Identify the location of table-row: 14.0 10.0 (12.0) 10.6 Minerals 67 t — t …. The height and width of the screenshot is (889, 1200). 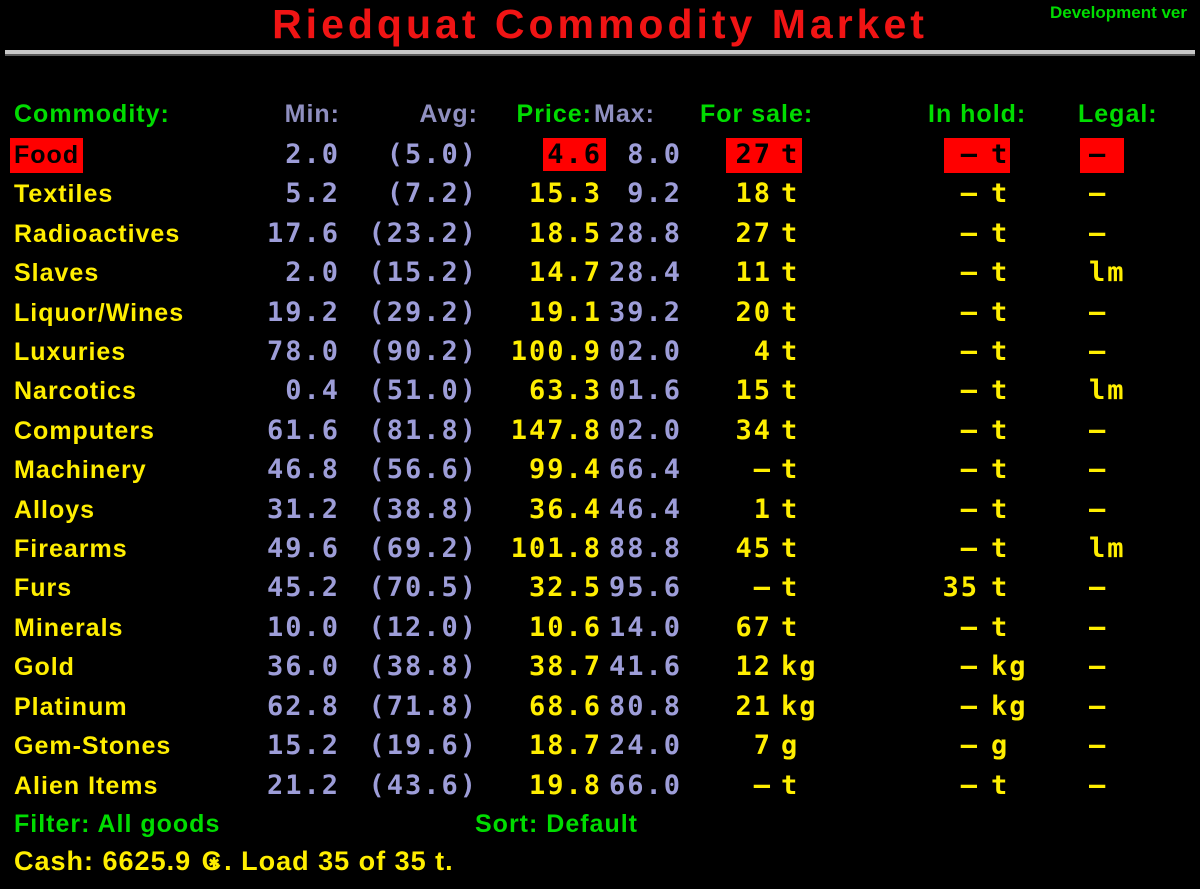
(600, 628).